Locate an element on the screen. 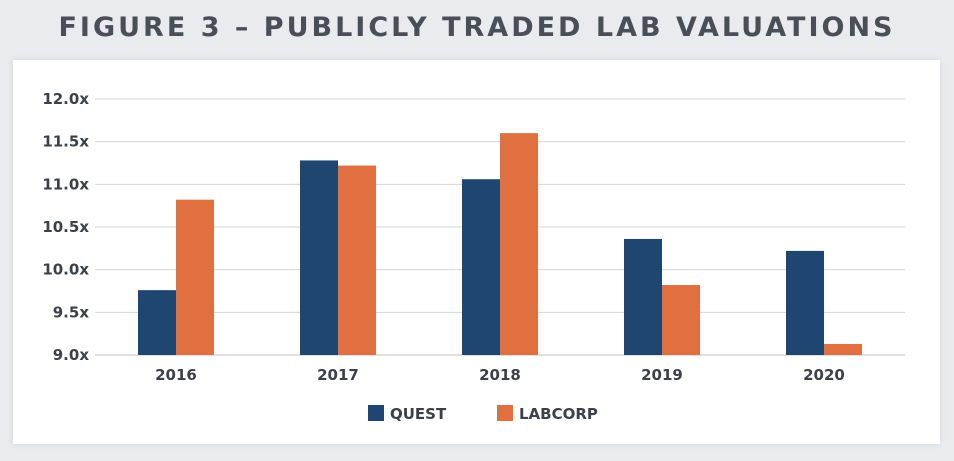 The width and height of the screenshot is (954, 461). bar-quest-2020 is located at coordinates (805, 302).